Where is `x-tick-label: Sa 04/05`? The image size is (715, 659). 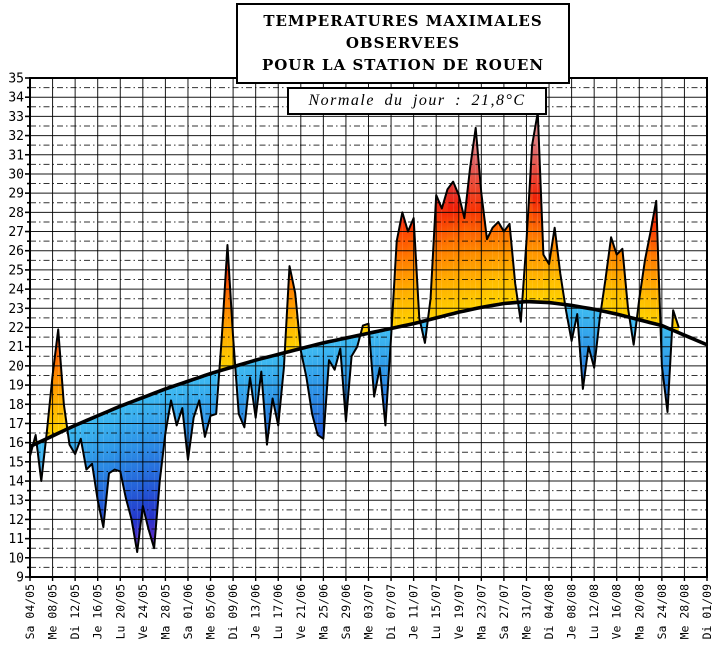
x-tick-label: Sa 04/05 is located at coordinates (30, 611).